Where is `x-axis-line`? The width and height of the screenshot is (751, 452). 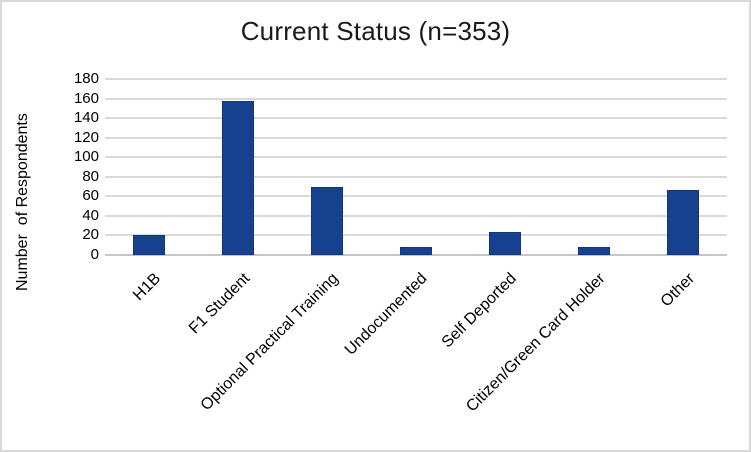 x-axis-line is located at coordinates (416, 255).